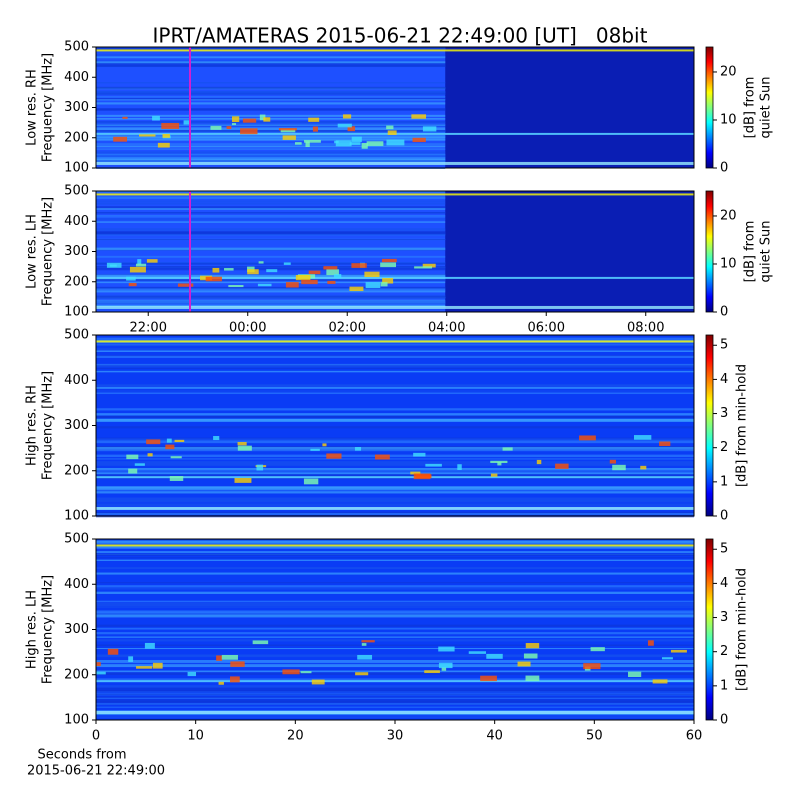 The image size is (800, 800). I want to click on y-tick-label: 100, so click(76, 168).